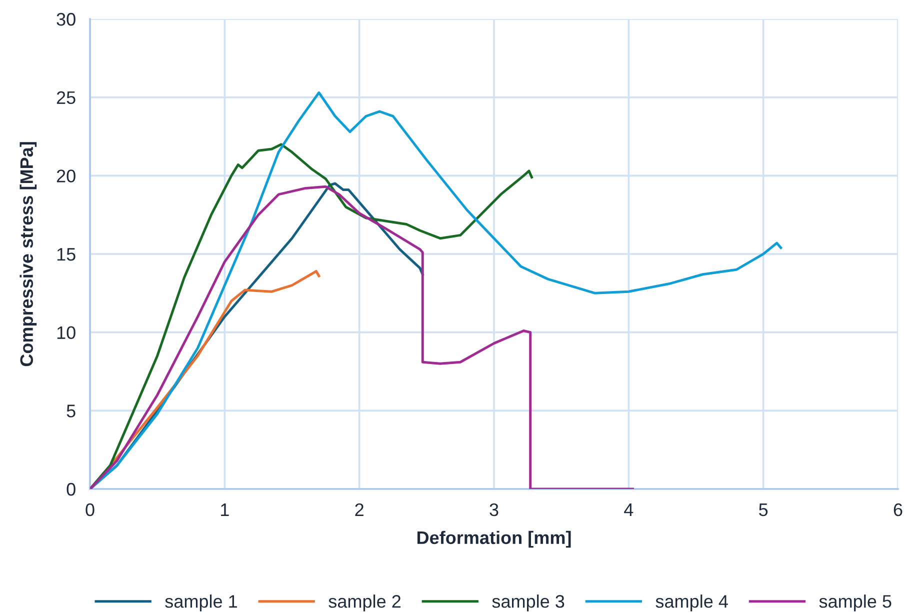  What do you see at coordinates (763, 510) in the screenshot?
I see `x-tick-label: 5` at bounding box center [763, 510].